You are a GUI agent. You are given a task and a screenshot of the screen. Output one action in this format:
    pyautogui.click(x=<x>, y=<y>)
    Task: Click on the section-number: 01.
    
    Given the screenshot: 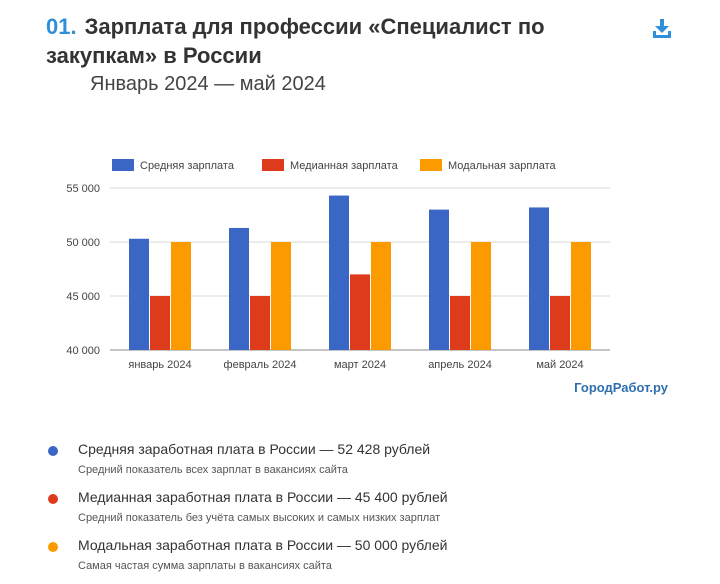 What is the action you would take?
    pyautogui.click(x=61, y=26)
    